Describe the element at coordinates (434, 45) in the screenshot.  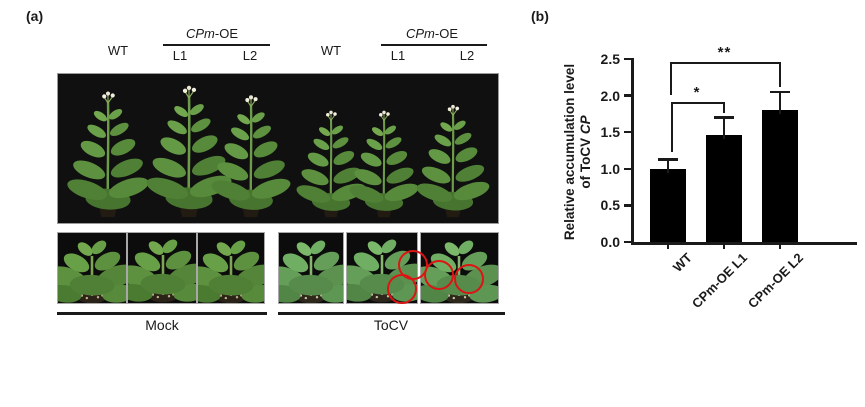
I see `group2-oe-underline` at that location.